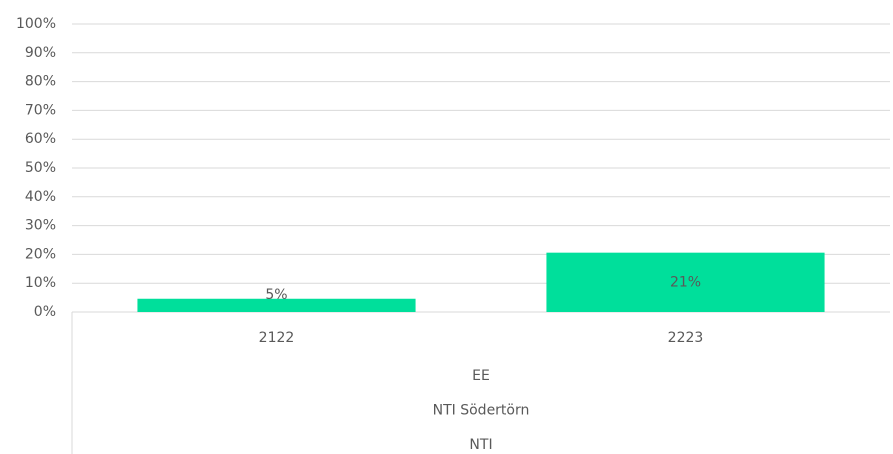 The image size is (893, 454). Describe the element at coordinates (36, 24) in the screenshot. I see `y-tick-label: 100%` at that location.